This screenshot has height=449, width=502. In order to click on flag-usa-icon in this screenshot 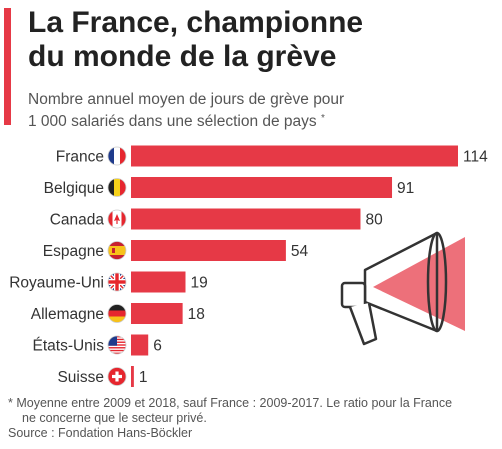, I will do `click(117, 345)`.